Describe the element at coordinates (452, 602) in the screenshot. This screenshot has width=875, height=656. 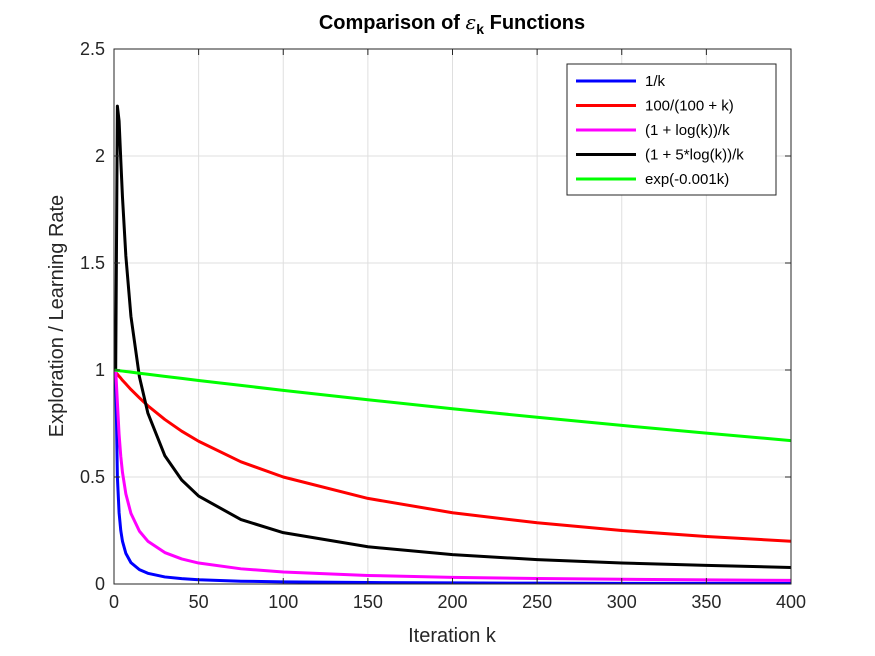
I see `x-tick-label: 200` at that location.